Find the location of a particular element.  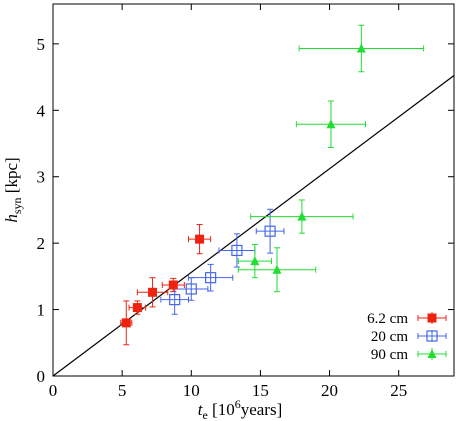

x-tick-label: 0 is located at coordinates (53, 390).